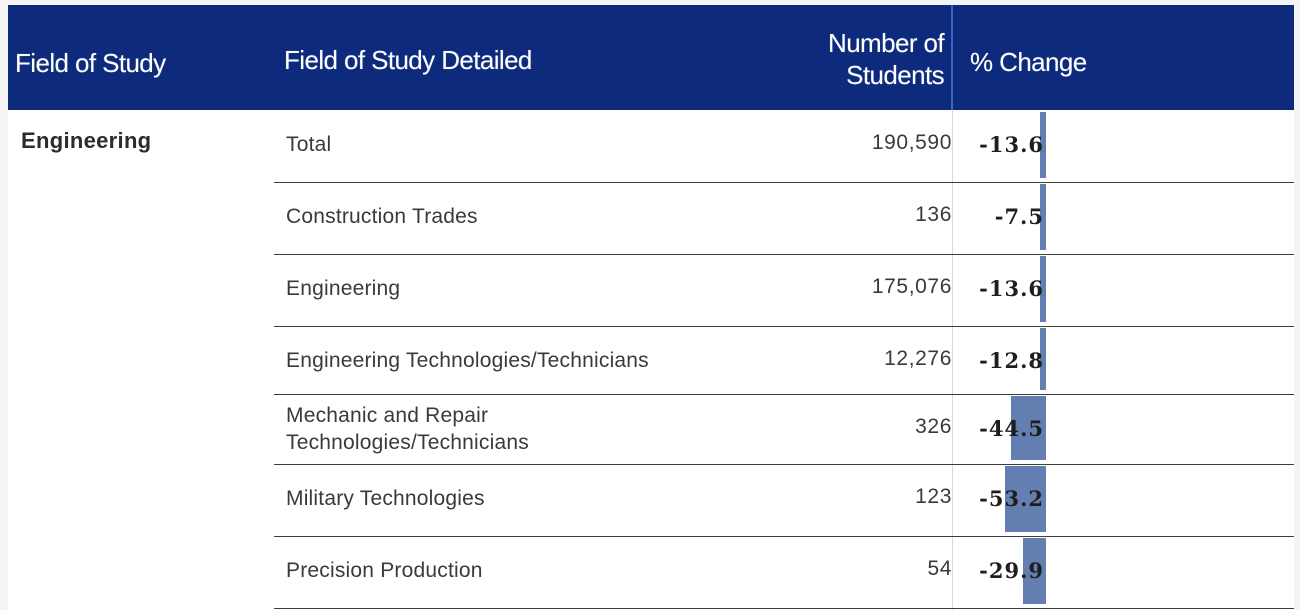 The width and height of the screenshot is (1300, 610). Describe the element at coordinates (933, 426) in the screenshot. I see `number-of-students-cell: 326` at that location.